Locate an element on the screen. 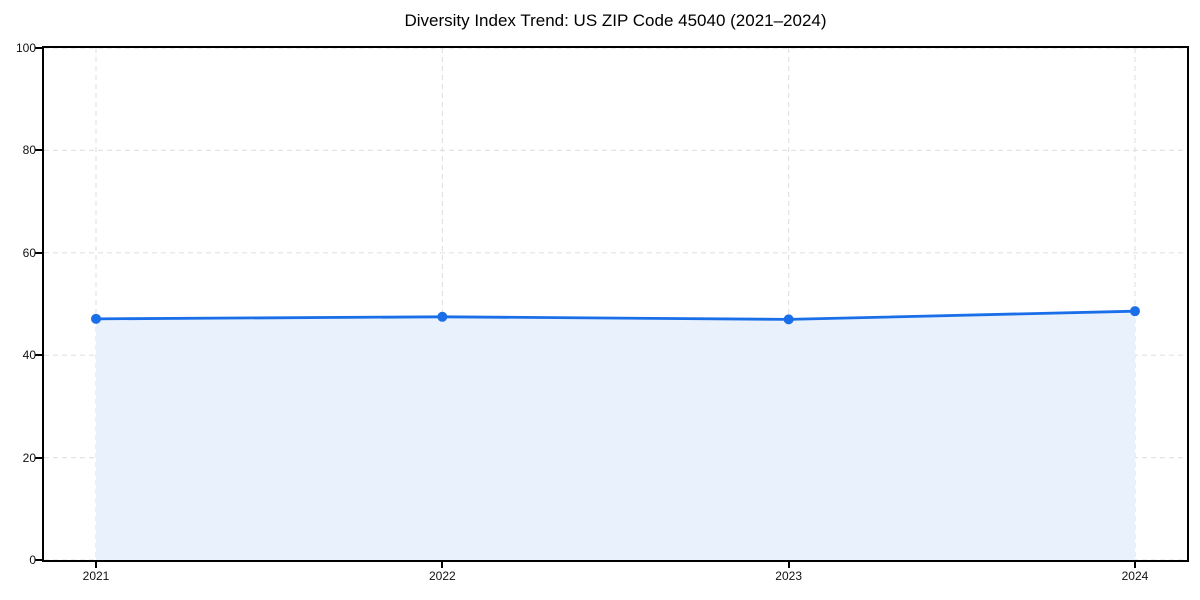 This screenshot has height=600, width=1200. x-tick-mark-2021 is located at coordinates (96, 565).